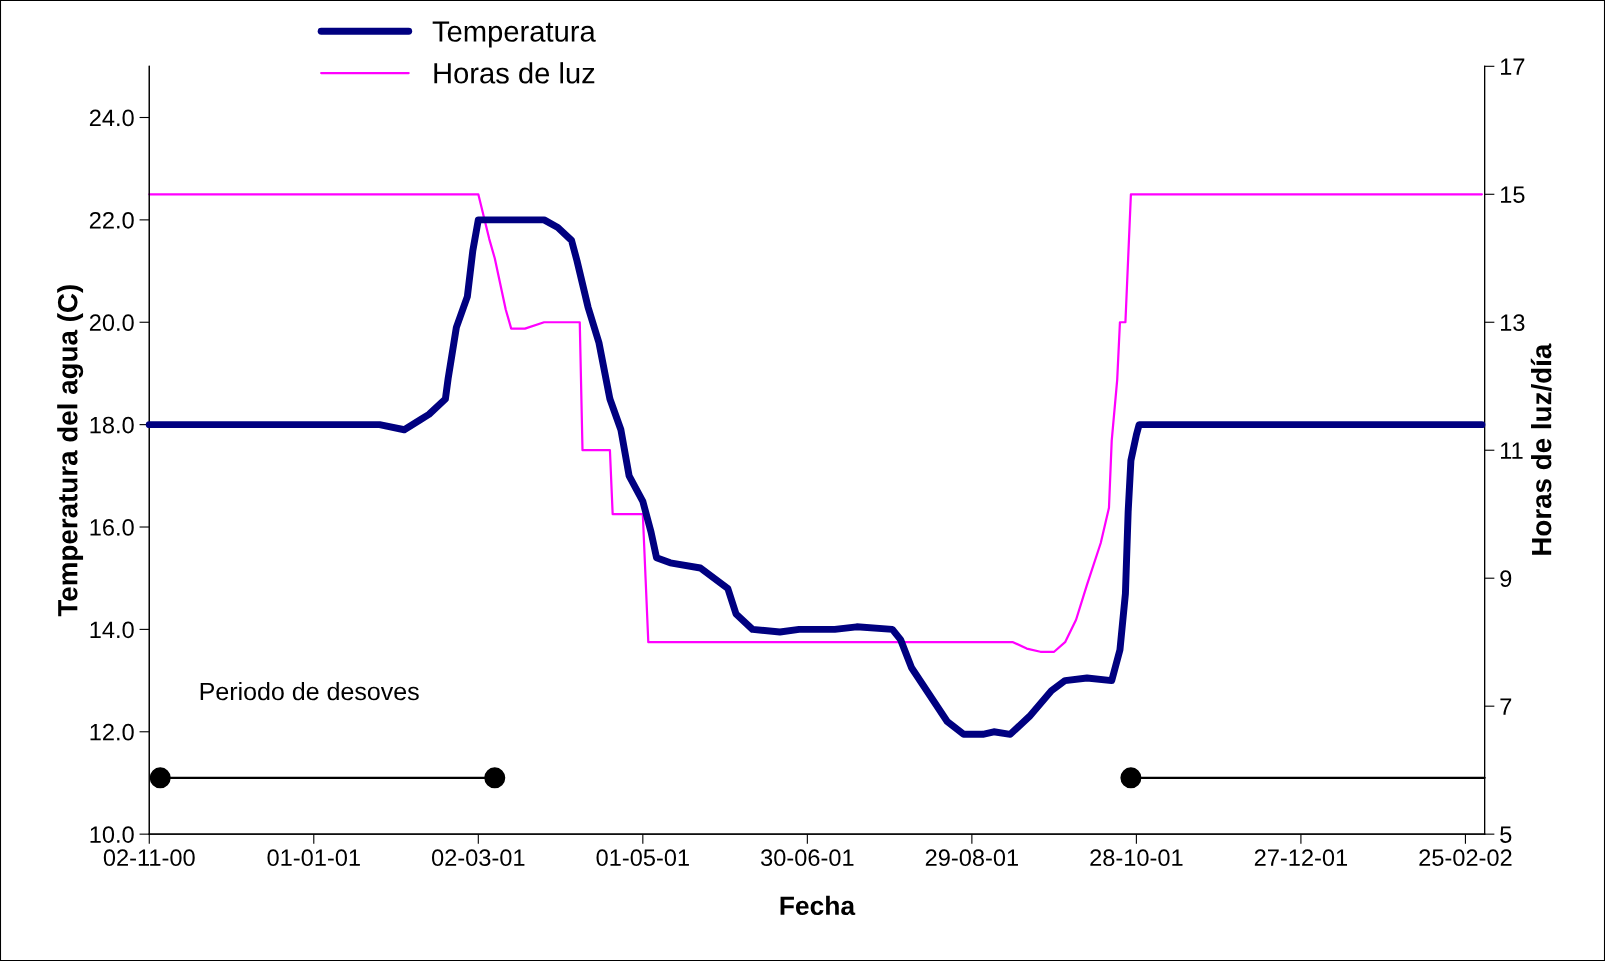 The height and width of the screenshot is (961, 1605). I want to click on y2-tick-label: 17, so click(1513, 66).